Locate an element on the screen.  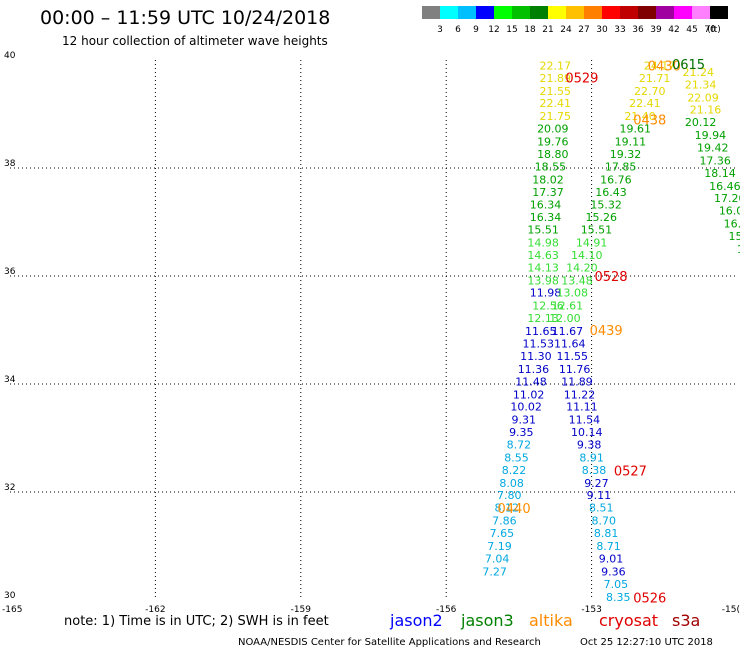
wave-height-label: 16.34 is located at coordinates (546, 205).